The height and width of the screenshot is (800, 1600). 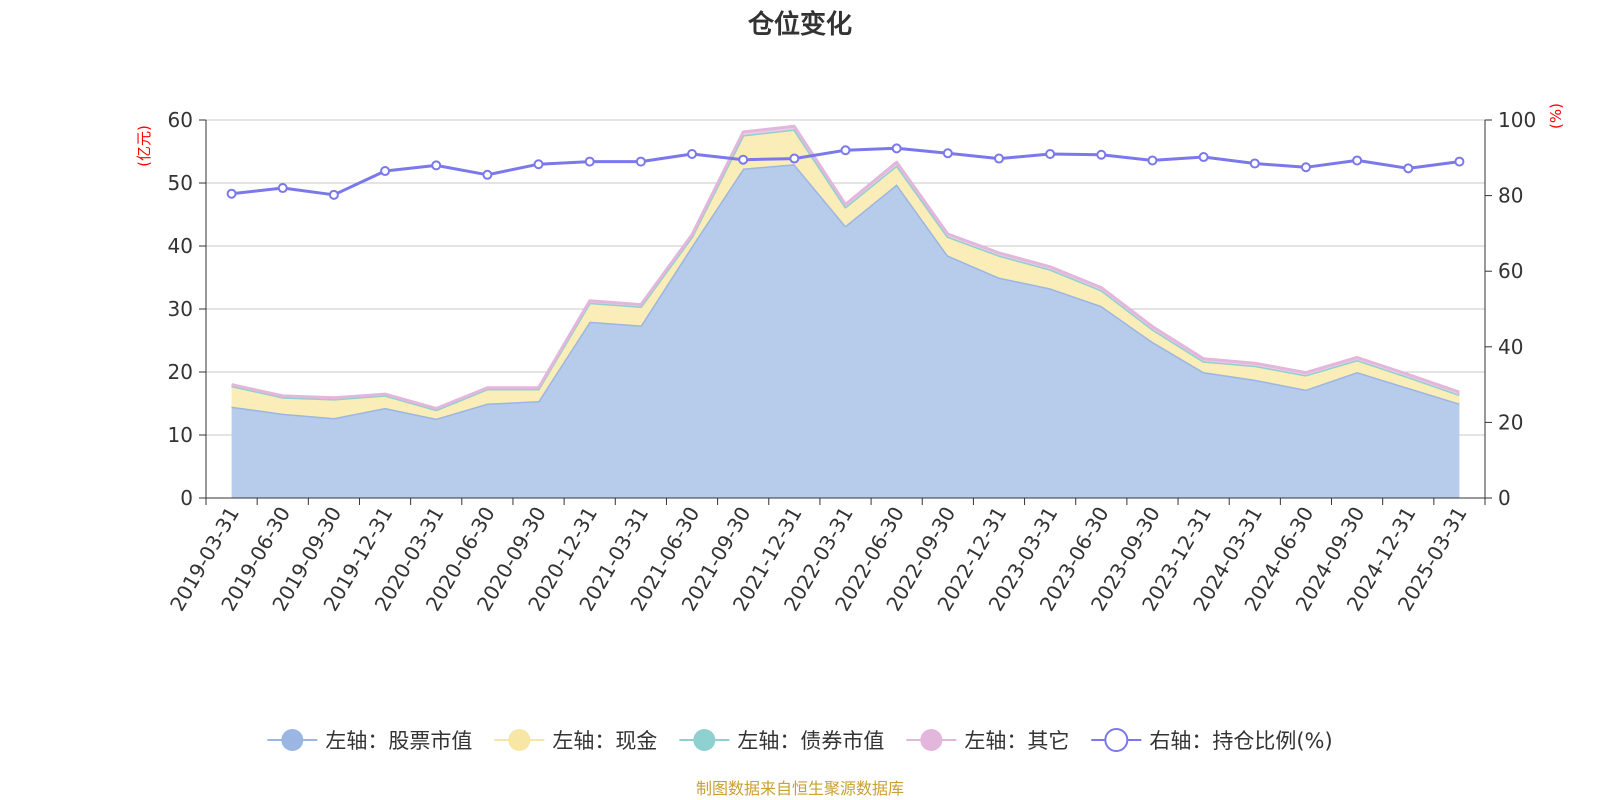 What do you see at coordinates (1510, 271) in the screenshot?
I see `right-axis-tick-label: 60` at bounding box center [1510, 271].